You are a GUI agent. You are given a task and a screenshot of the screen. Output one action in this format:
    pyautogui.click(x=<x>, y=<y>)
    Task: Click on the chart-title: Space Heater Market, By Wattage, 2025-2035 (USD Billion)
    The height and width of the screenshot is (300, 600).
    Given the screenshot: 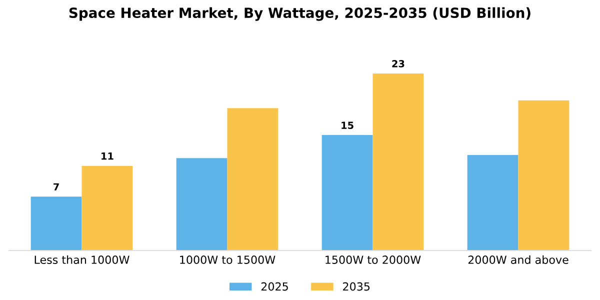 What is the action you would take?
    pyautogui.click(x=299, y=14)
    